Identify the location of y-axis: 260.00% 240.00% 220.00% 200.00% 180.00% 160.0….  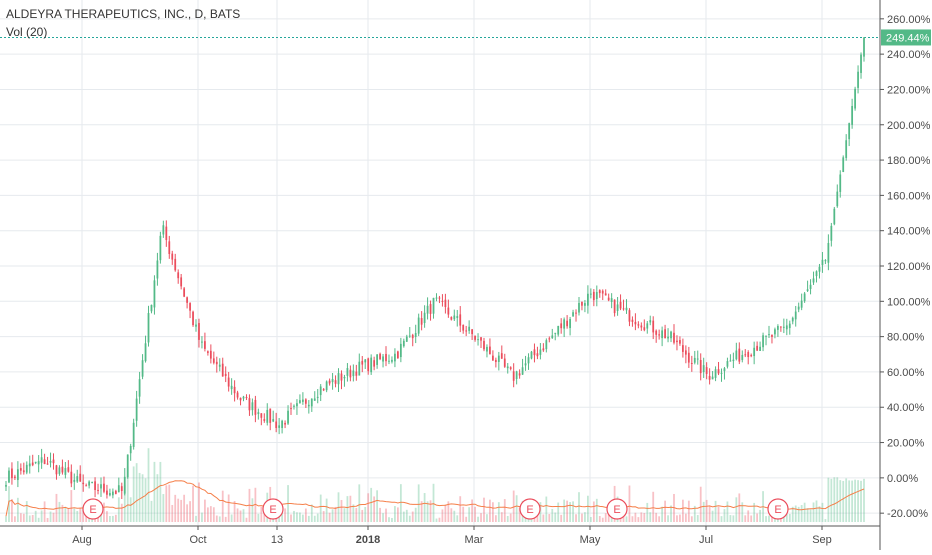
(905, 275).